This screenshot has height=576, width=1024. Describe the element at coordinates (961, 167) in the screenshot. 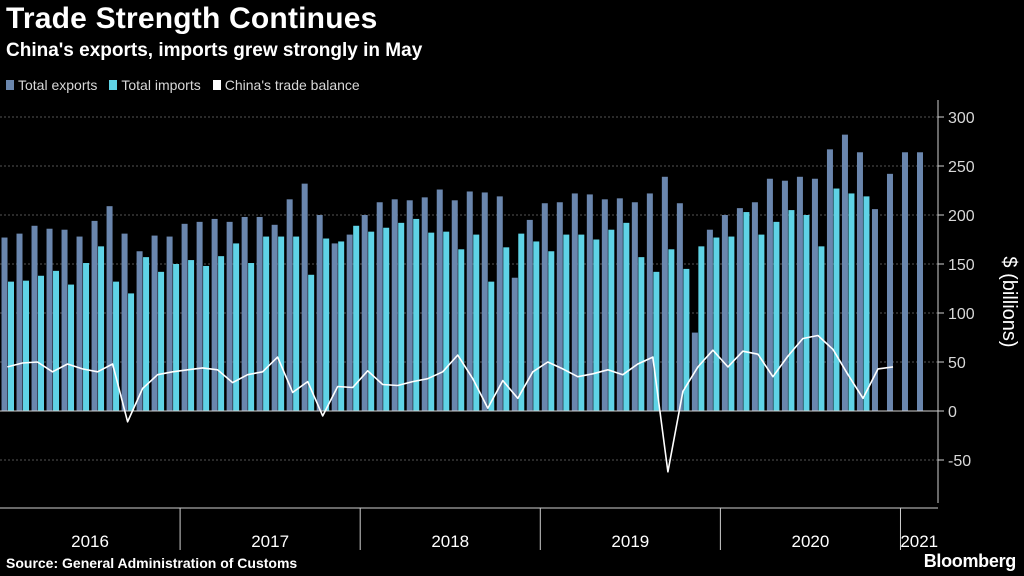

I see `y-tick-label: 250` at that location.